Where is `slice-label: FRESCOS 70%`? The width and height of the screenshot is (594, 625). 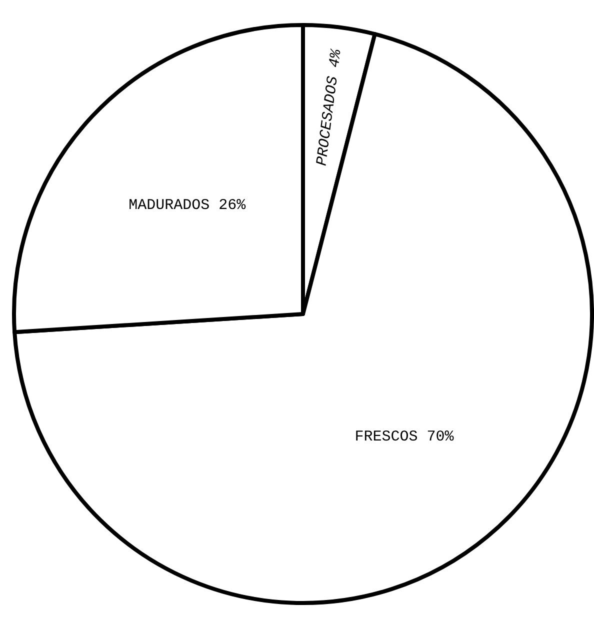
slice-label: FRESCOS 70% is located at coordinates (404, 437).